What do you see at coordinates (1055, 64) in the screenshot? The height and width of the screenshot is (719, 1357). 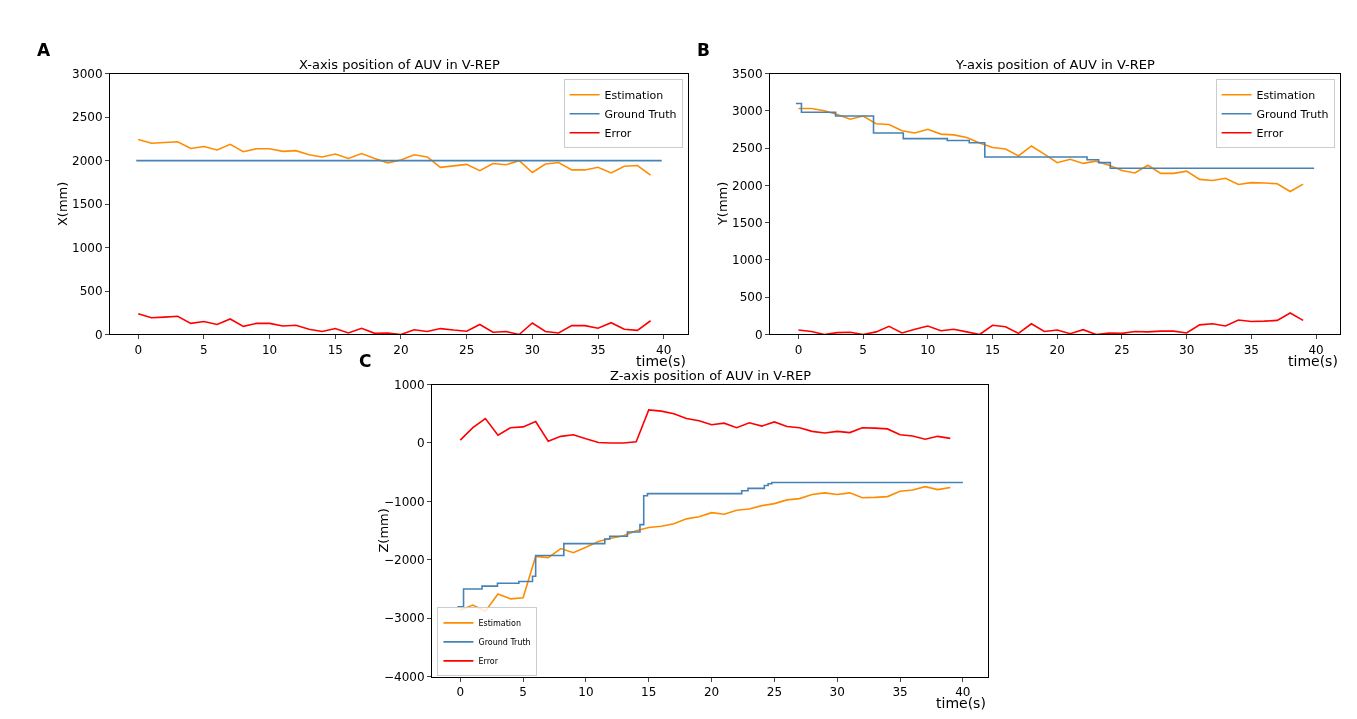 I see `chart-title: Y-axis position of AUV in V-REP` at bounding box center [1055, 64].